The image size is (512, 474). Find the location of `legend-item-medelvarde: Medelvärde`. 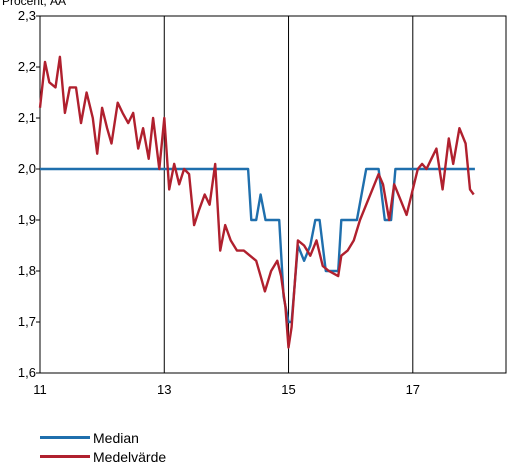

legend-item-medelvarde: Medelvärde is located at coordinates (103, 456).